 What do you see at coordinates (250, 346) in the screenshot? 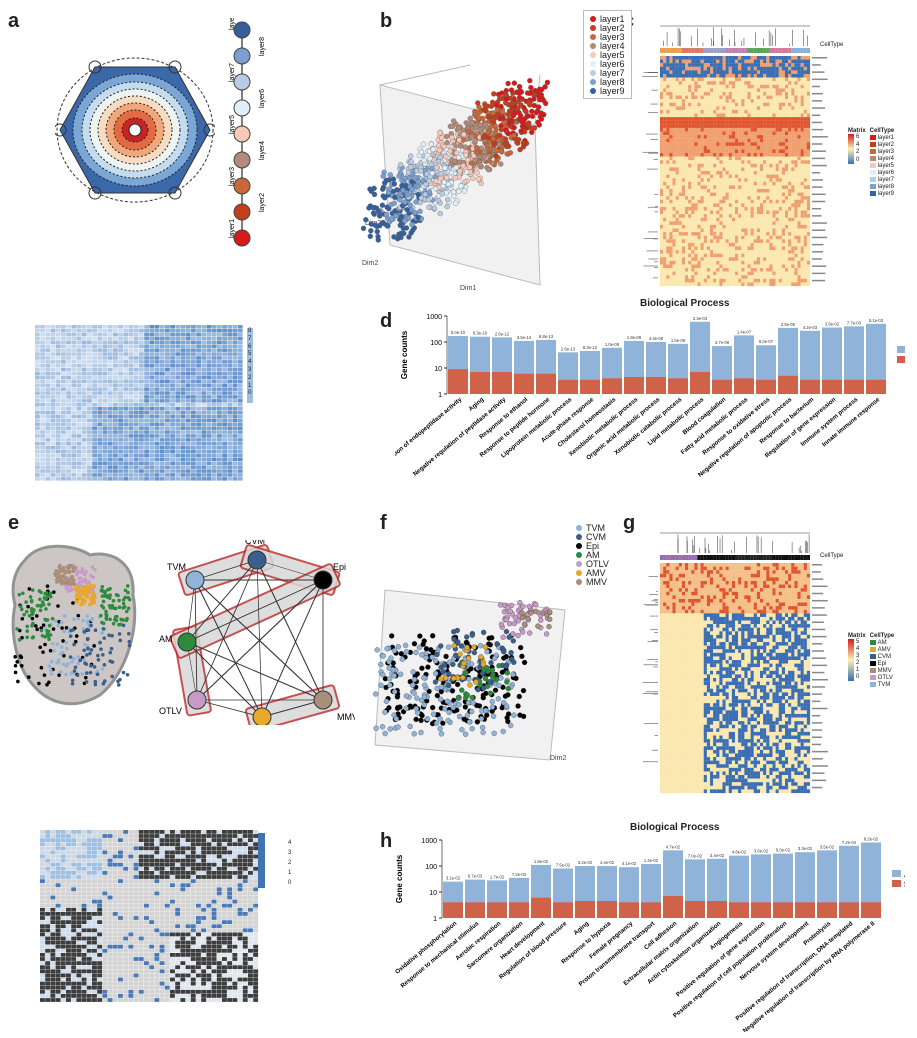
I see `legend-tick: 6` at bounding box center [250, 346].